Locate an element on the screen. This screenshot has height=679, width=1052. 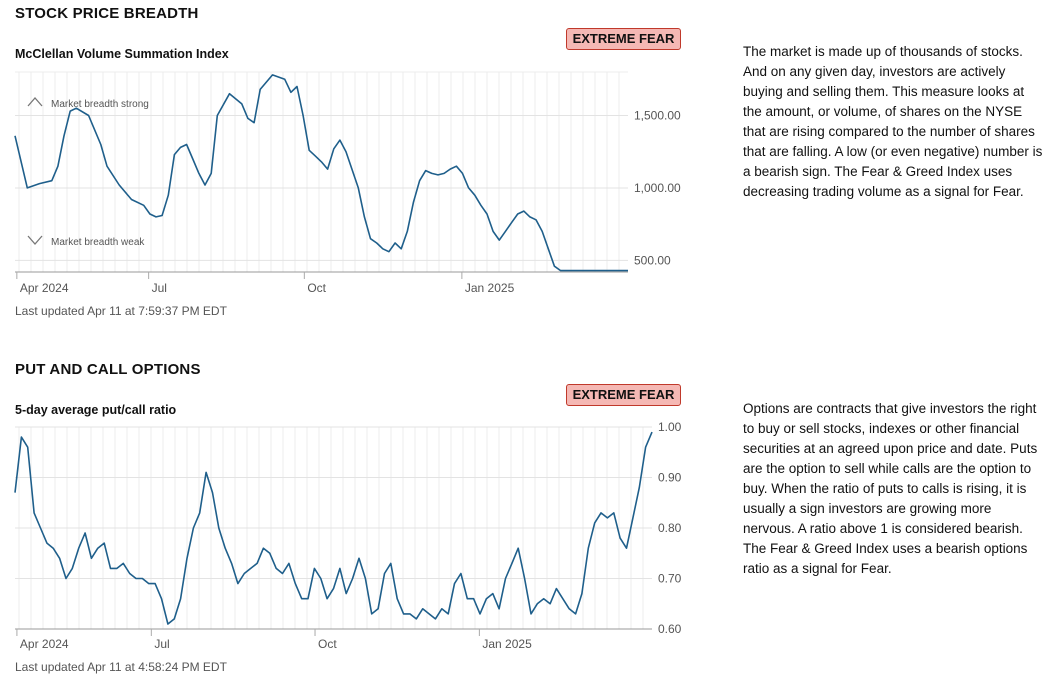
status-badge-breadth: EXTREME FEAR is located at coordinates (623, 39).